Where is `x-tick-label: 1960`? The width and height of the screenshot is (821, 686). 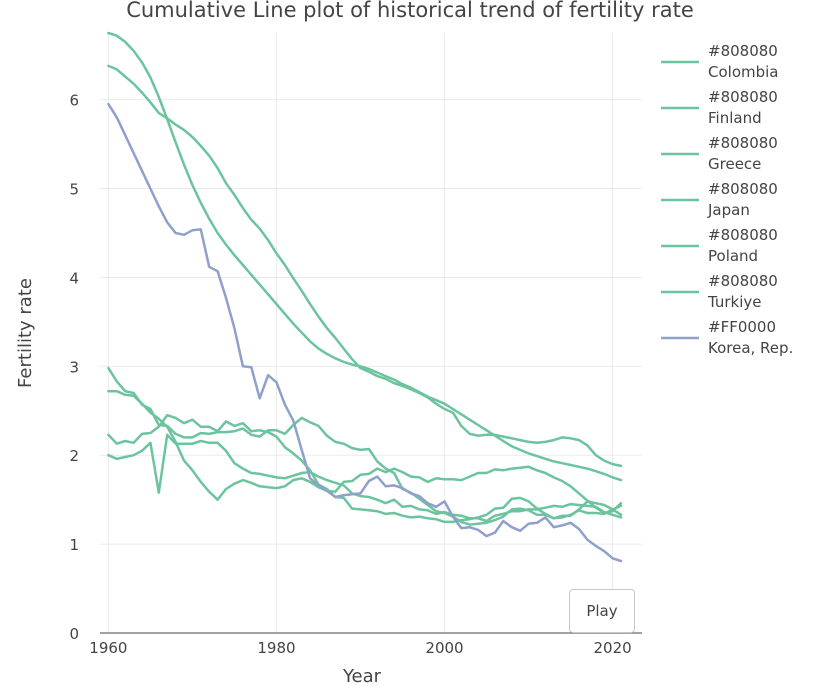 x-tick-label: 1960 is located at coordinates (108, 648).